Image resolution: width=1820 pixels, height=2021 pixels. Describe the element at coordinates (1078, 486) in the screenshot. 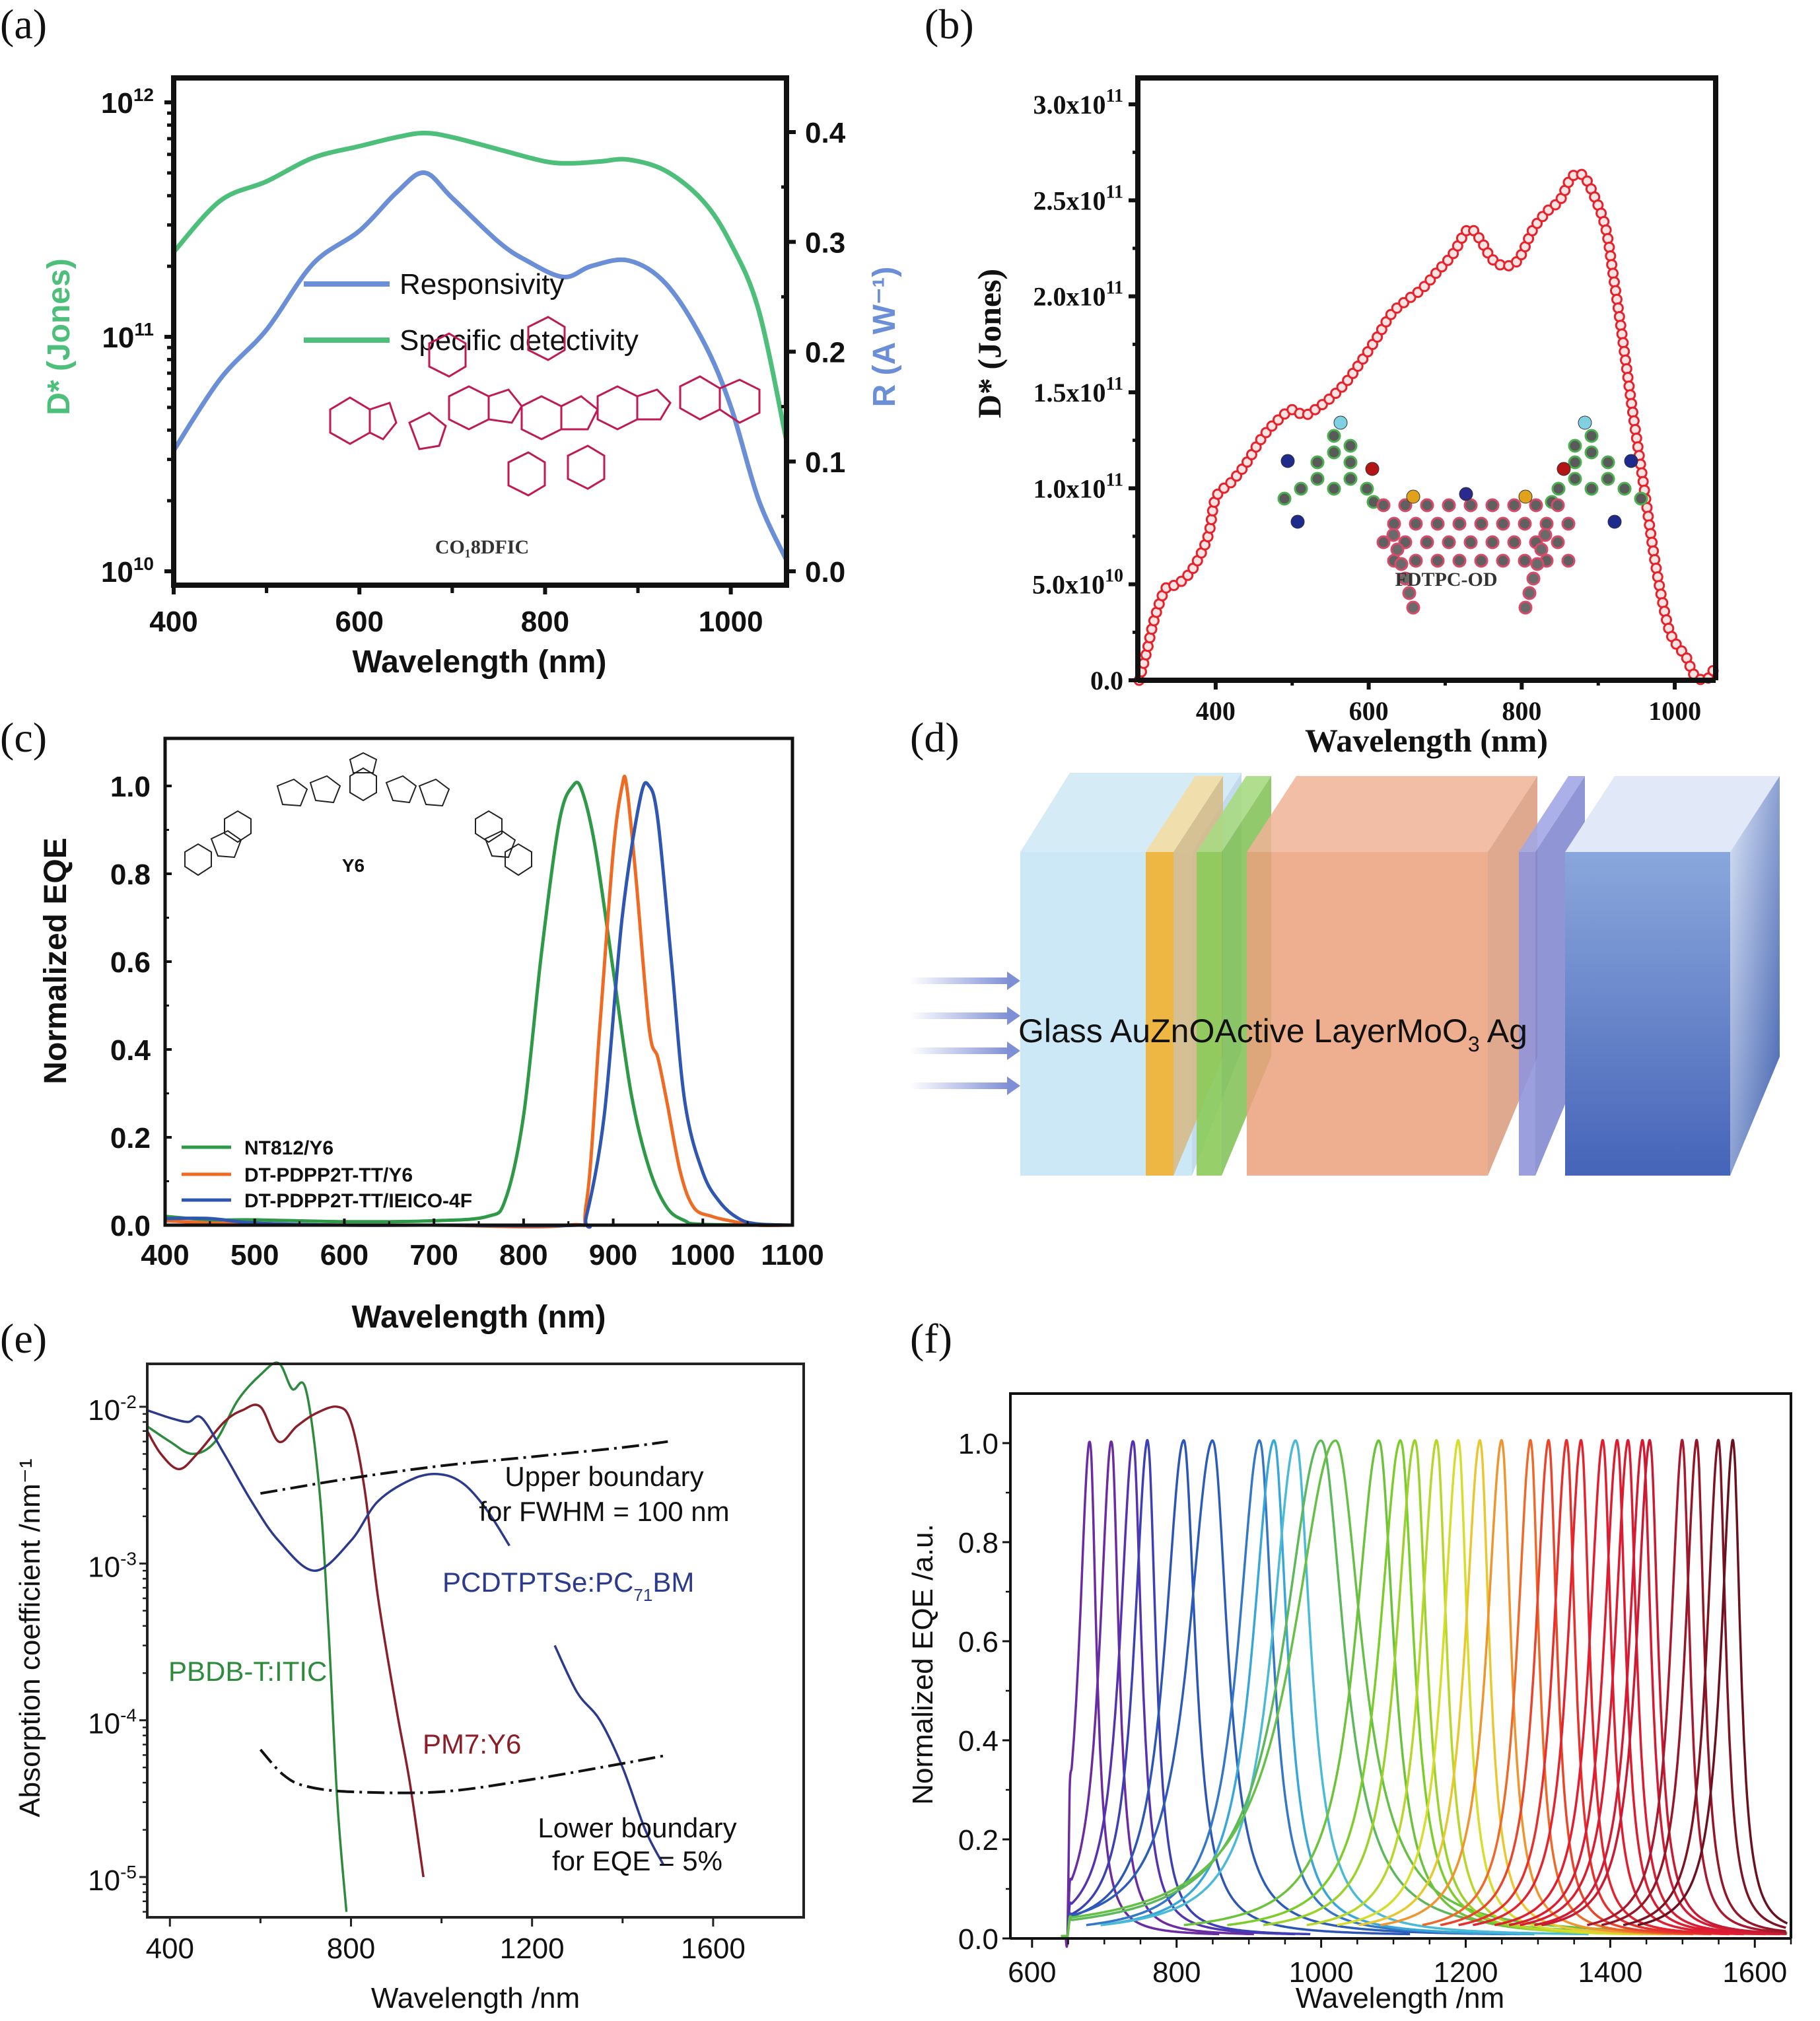

I see `b-ytick-label: 1.0x10¹¹` at that location.